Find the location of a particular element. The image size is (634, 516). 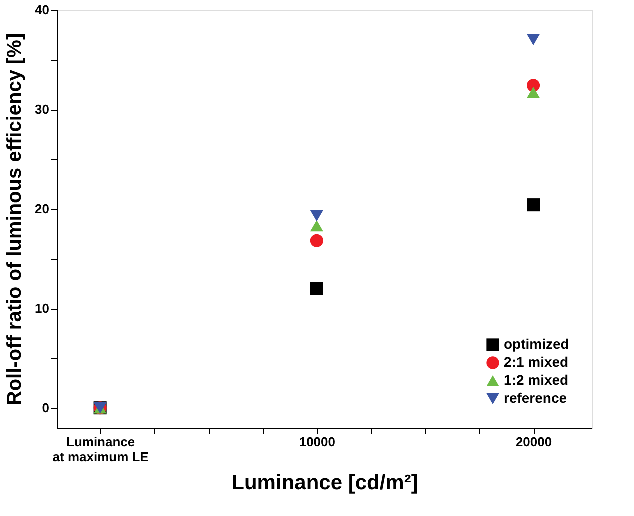

legend-label: optimized is located at coordinates (537, 344).